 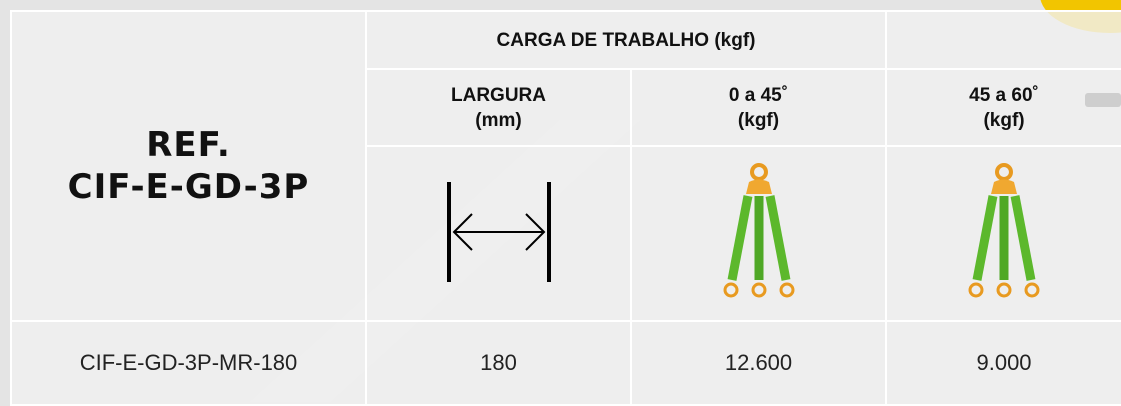 I want to click on width-icon-cell, so click(x=498, y=233).